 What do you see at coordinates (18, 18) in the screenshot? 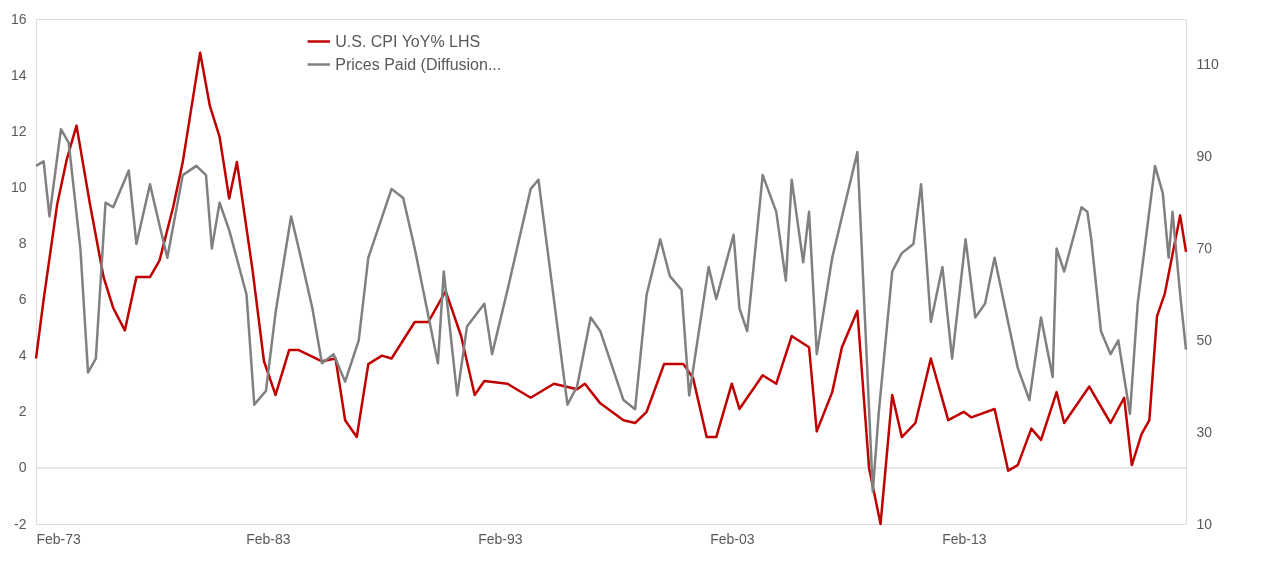
I see `y-tick-label: 16` at bounding box center [18, 18].